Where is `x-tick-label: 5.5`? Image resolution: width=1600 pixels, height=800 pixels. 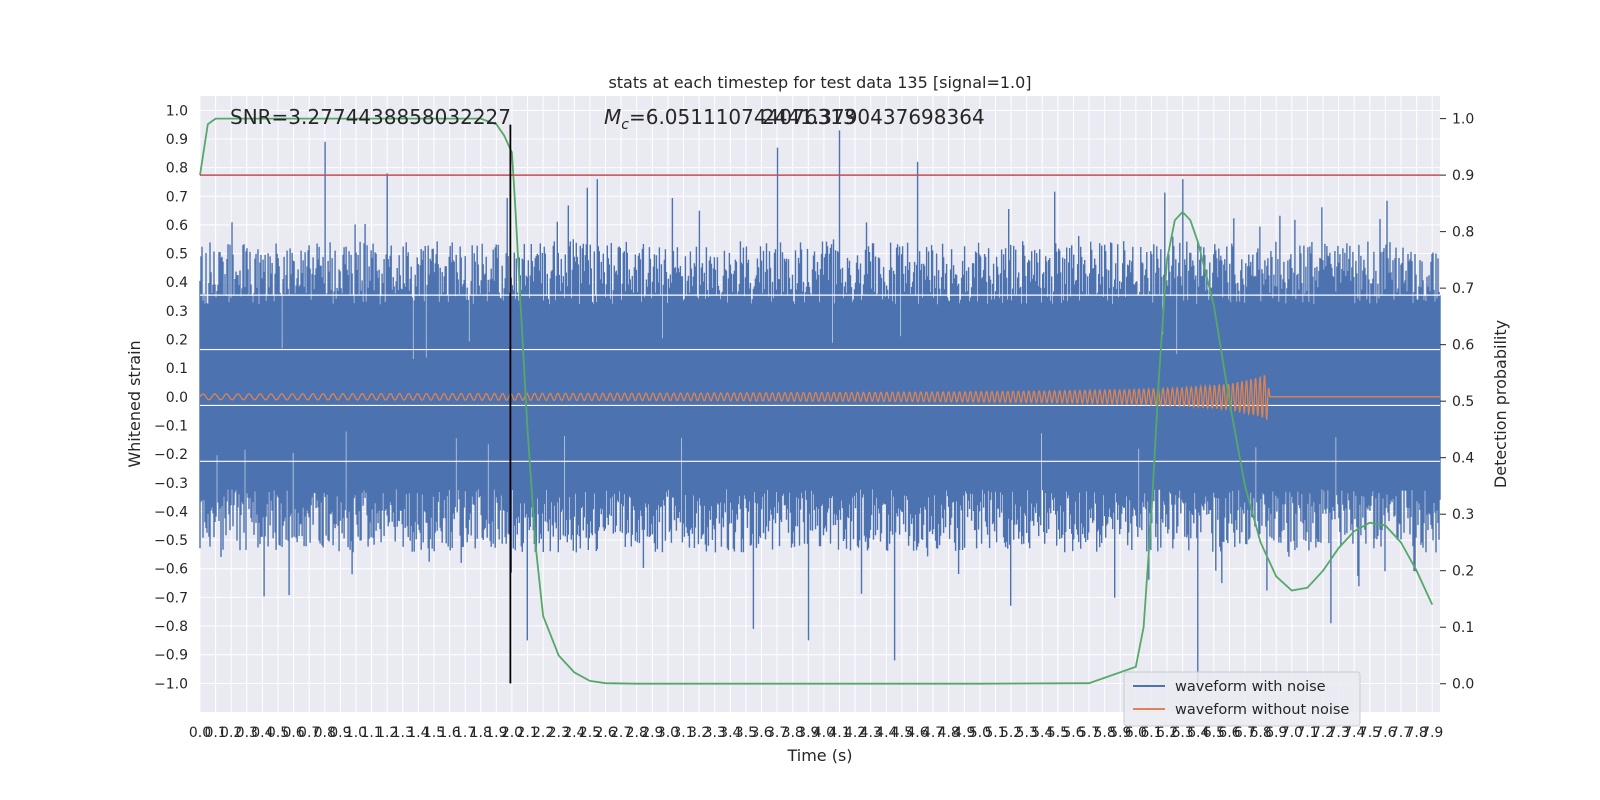
x-tick-label: 5.5 is located at coordinates (1058, 733).